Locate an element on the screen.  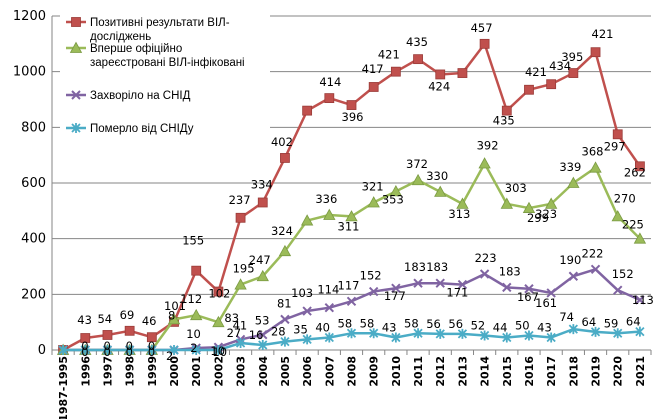
x-tick-label: 2008 is located at coordinates (352, 371).